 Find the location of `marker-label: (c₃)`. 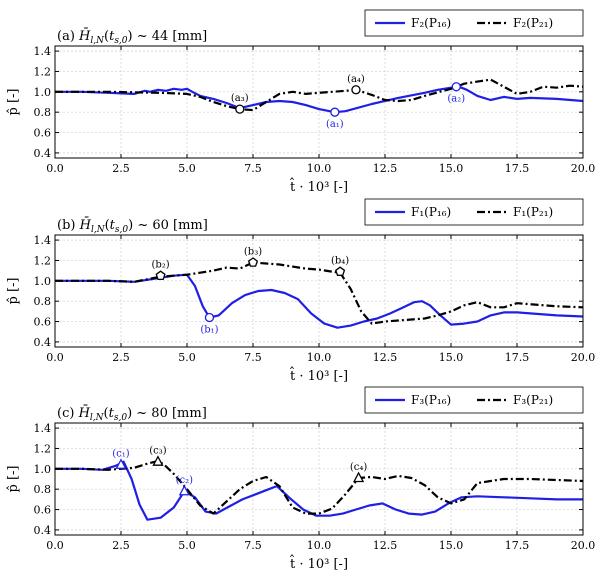

marker-label: (c₃) is located at coordinates (158, 451).